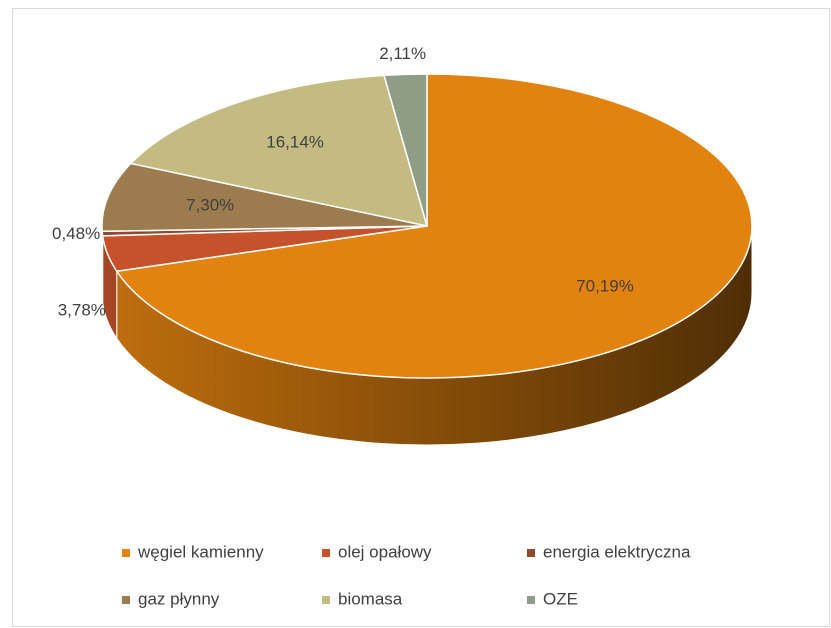 This screenshot has height=628, width=831. Describe the element at coordinates (295, 142) in the screenshot. I see `data-label: 16,14%` at that location.